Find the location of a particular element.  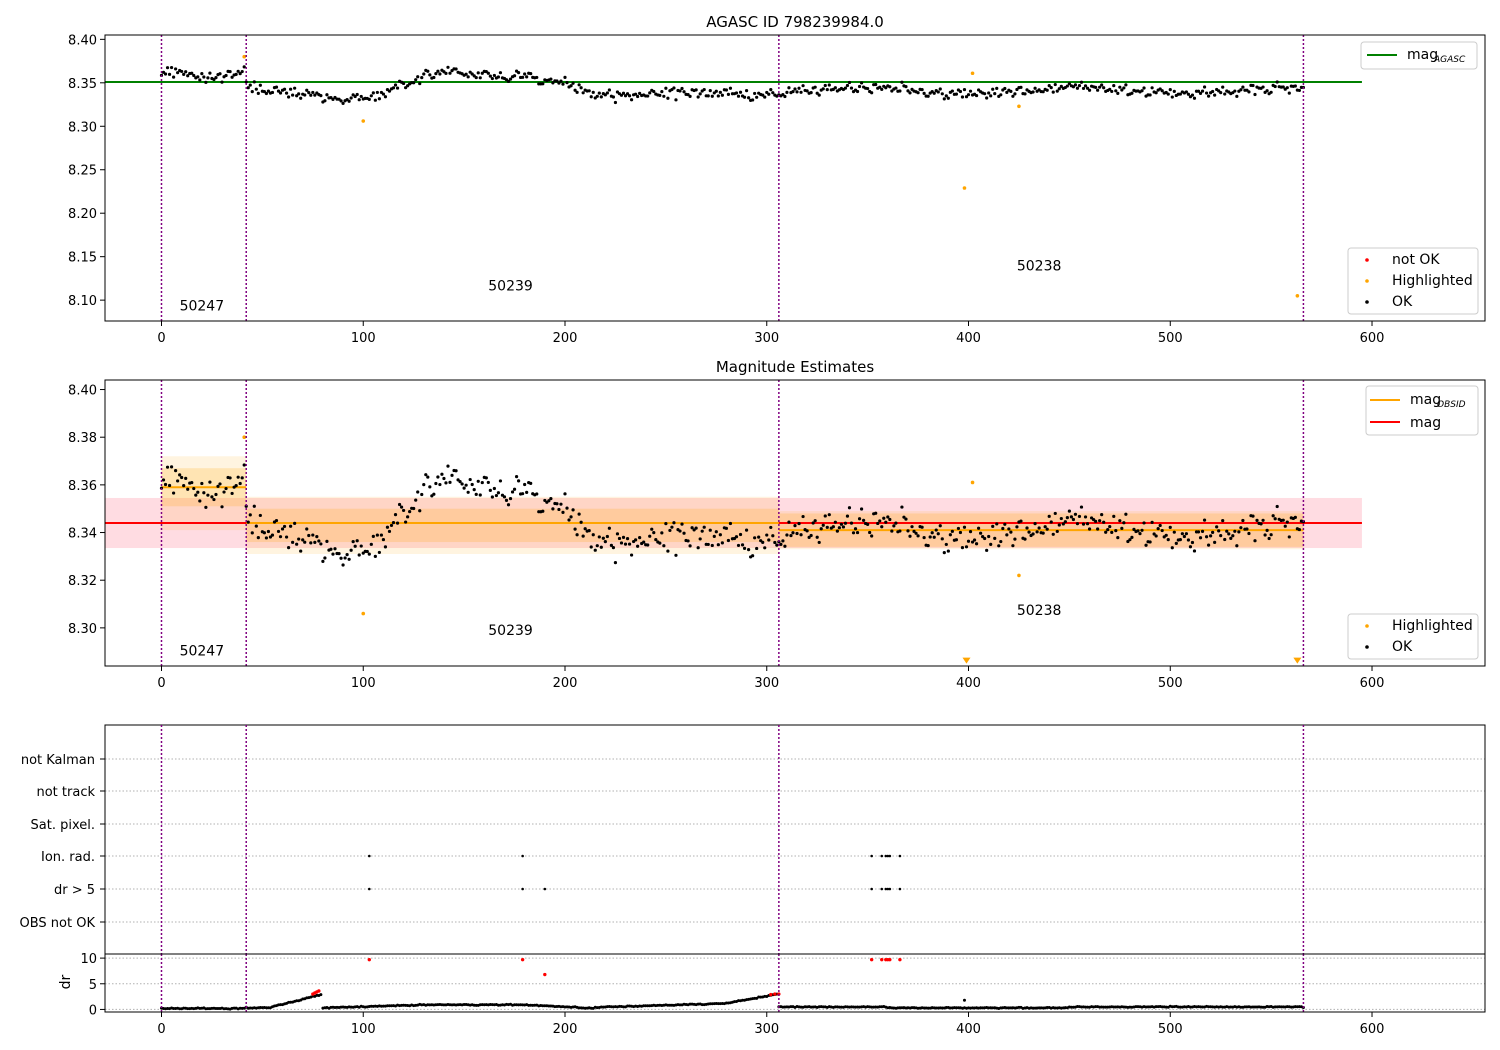

agasc-xtick-label: 500 is located at coordinates (1170, 338).